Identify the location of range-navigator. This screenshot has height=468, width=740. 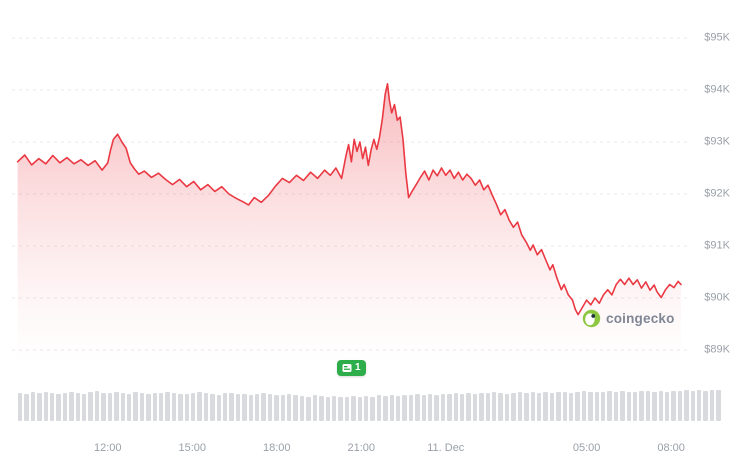
(370, 403).